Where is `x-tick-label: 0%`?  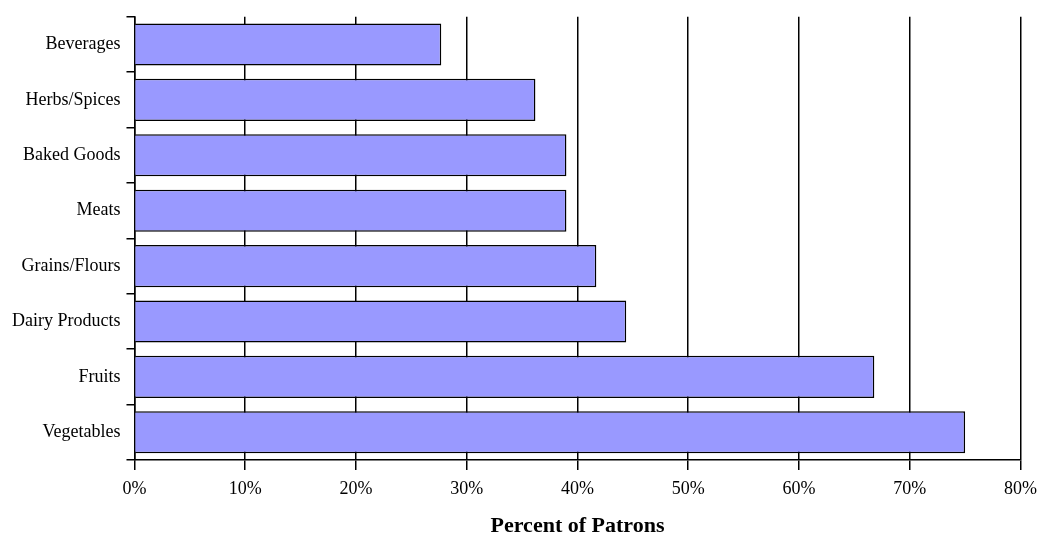 x-tick-label: 0% is located at coordinates (134, 487).